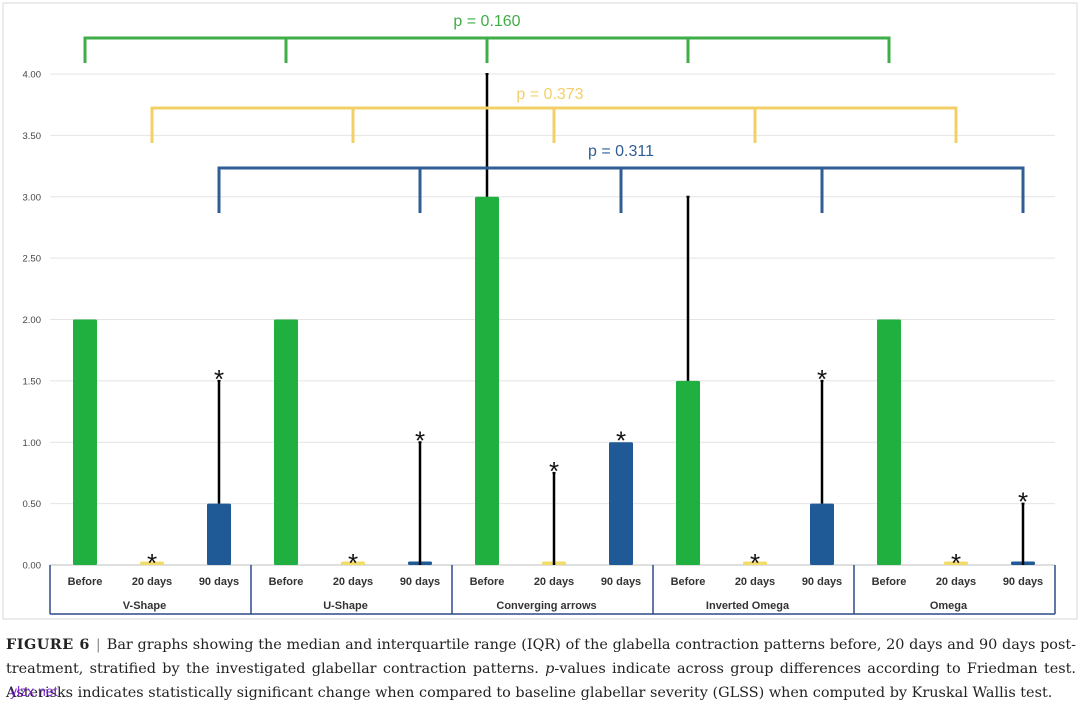 The height and width of the screenshot is (707, 1080). What do you see at coordinates (144, 606) in the screenshot?
I see `group-label: V-Shape` at bounding box center [144, 606].